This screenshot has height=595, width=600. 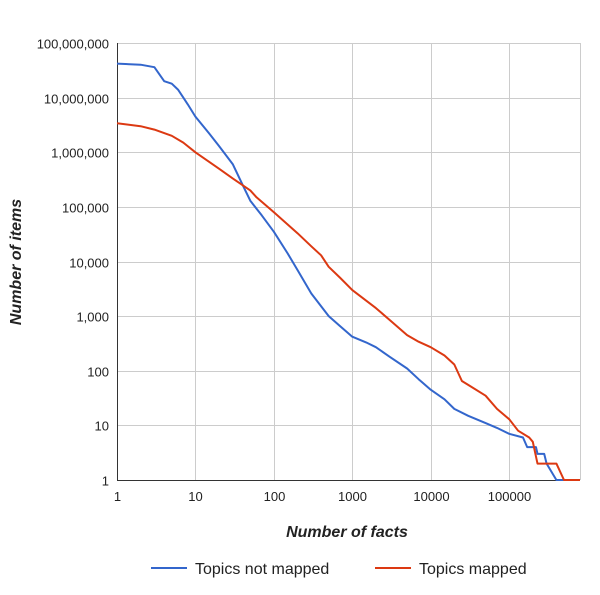 I want to click on x-axis-title: Number of facts, so click(x=347, y=532).